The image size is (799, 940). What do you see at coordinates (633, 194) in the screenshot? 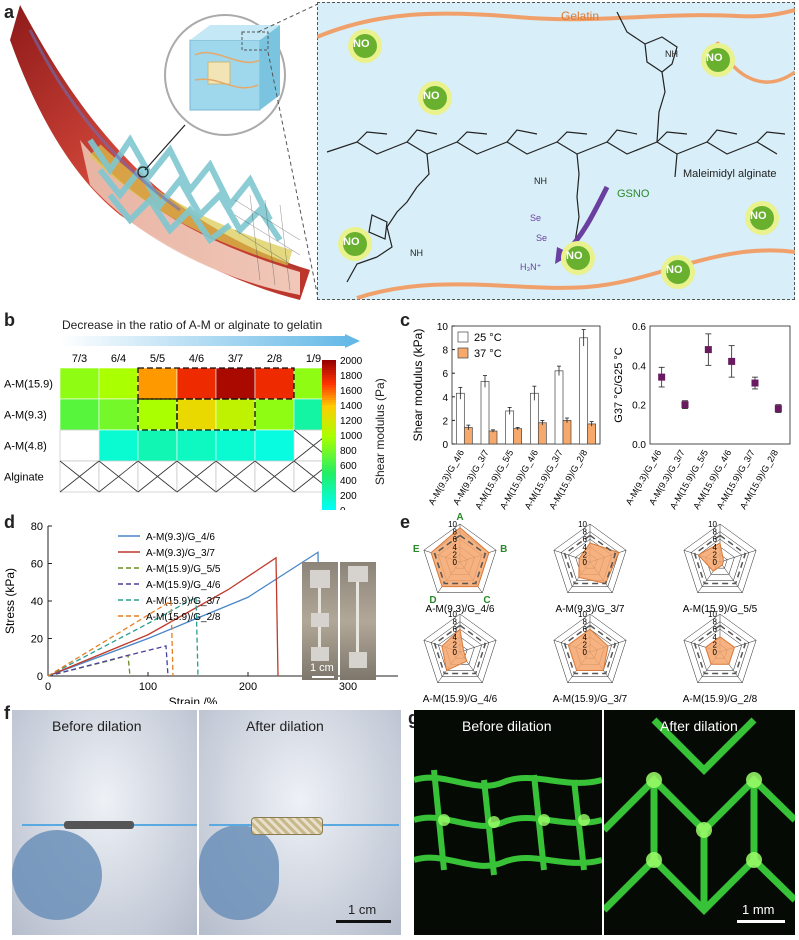
I see `gsno-label: GSNO` at bounding box center [633, 194].